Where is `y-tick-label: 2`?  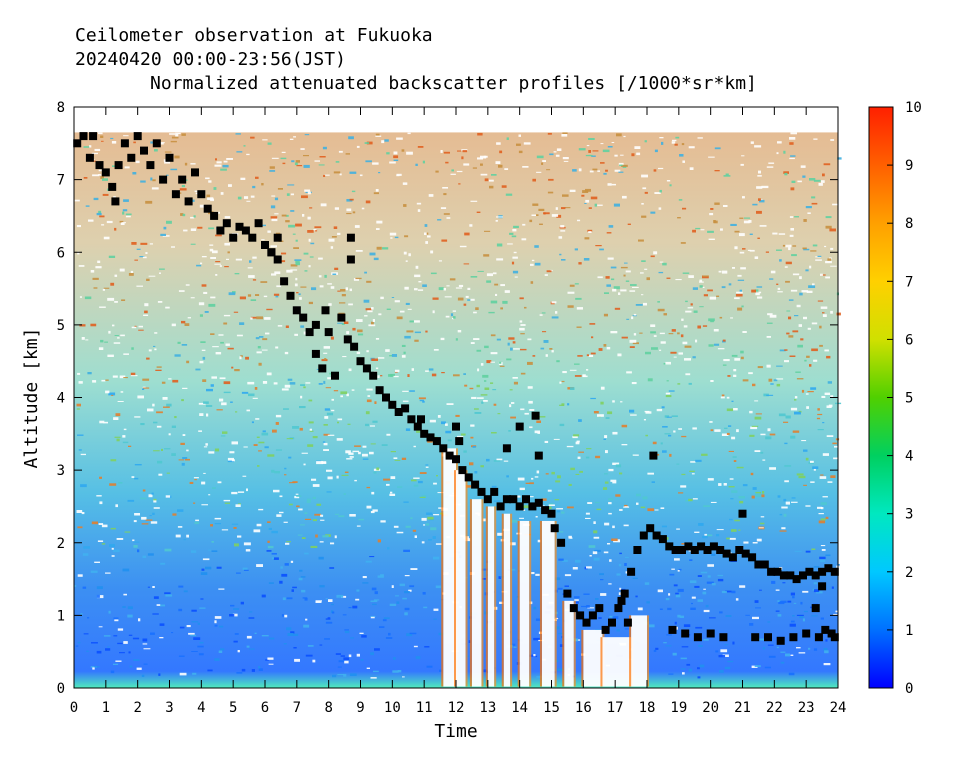
y-tick-label: 2 is located at coordinates (61, 544).